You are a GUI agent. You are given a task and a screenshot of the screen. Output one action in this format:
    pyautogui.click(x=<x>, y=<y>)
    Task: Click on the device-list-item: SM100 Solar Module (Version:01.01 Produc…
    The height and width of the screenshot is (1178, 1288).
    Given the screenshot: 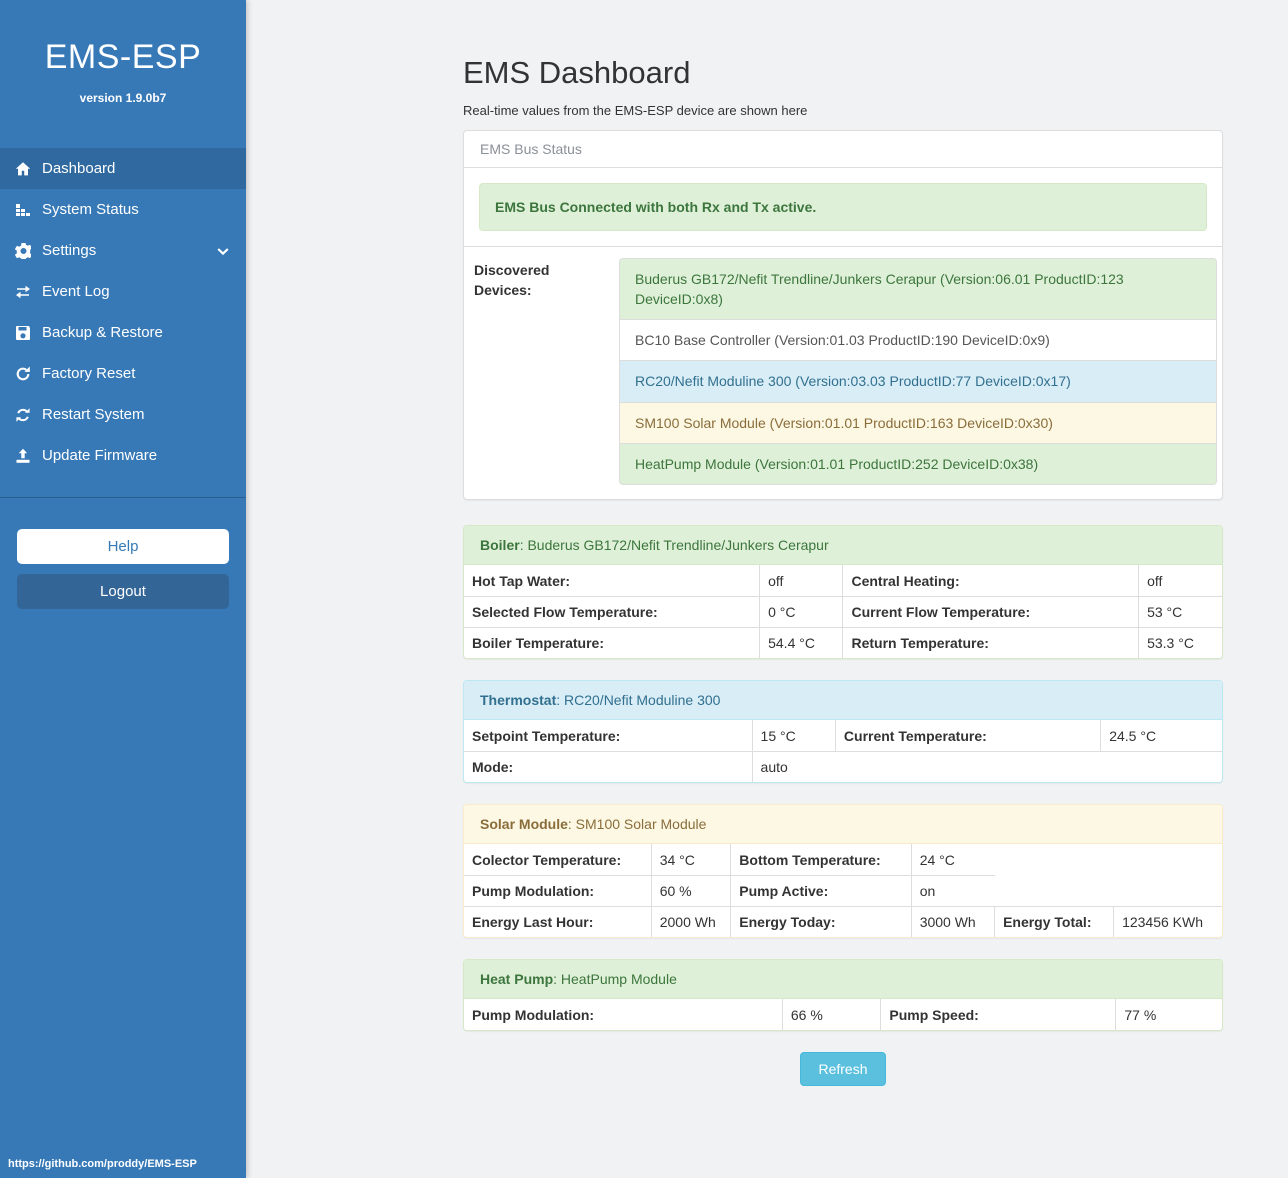 What is the action you would take?
    pyautogui.click(x=918, y=423)
    